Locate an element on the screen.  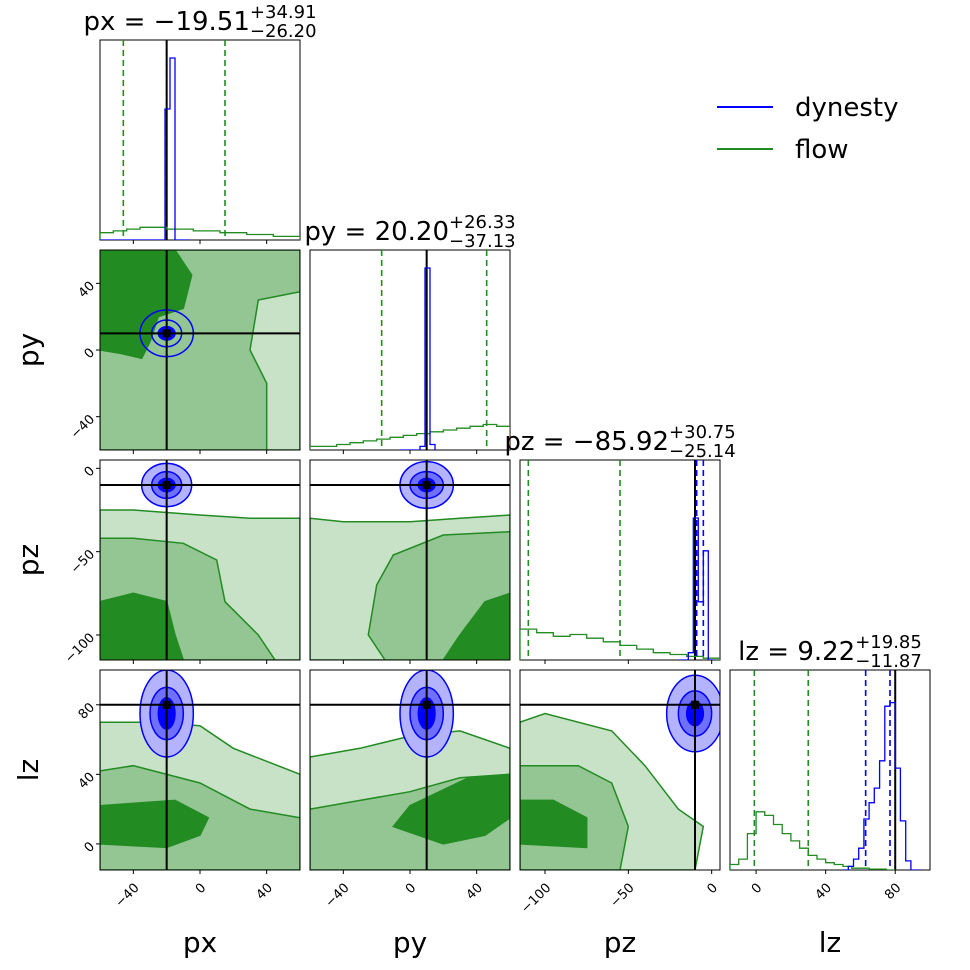
x-axis-label-py: py is located at coordinates (410, 942).